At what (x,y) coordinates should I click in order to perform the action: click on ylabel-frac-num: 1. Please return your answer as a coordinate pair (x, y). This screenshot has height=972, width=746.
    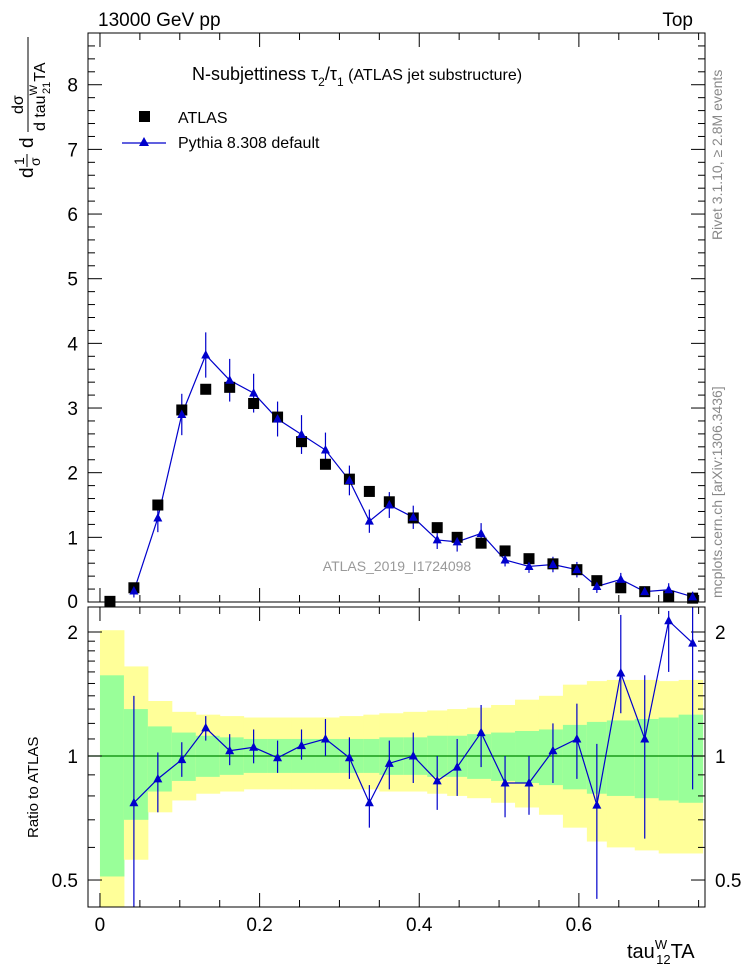
    Looking at the image, I should click on (19, 161).